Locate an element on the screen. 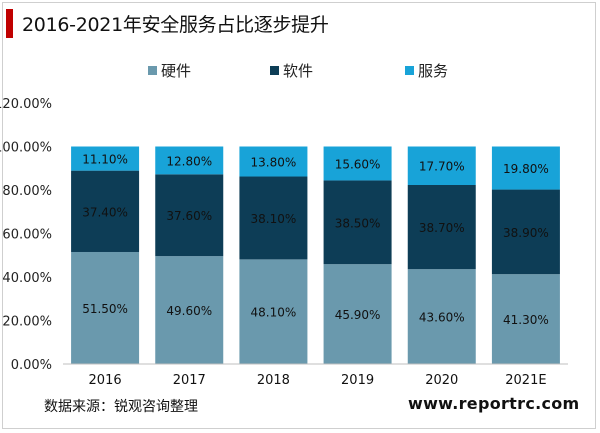  data-label: 17.70% is located at coordinates (442, 167).